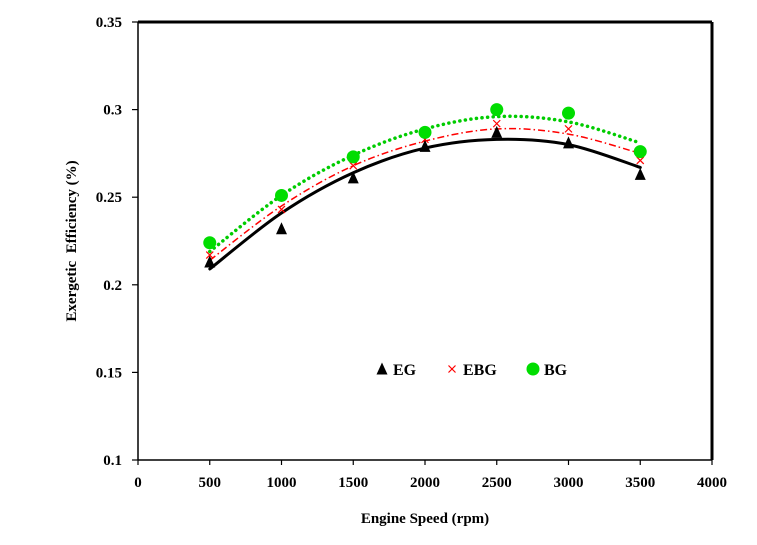 The height and width of the screenshot is (545, 757). What do you see at coordinates (425, 519) in the screenshot?
I see `x-axis-title: Engine Speed (rpm)` at bounding box center [425, 519].